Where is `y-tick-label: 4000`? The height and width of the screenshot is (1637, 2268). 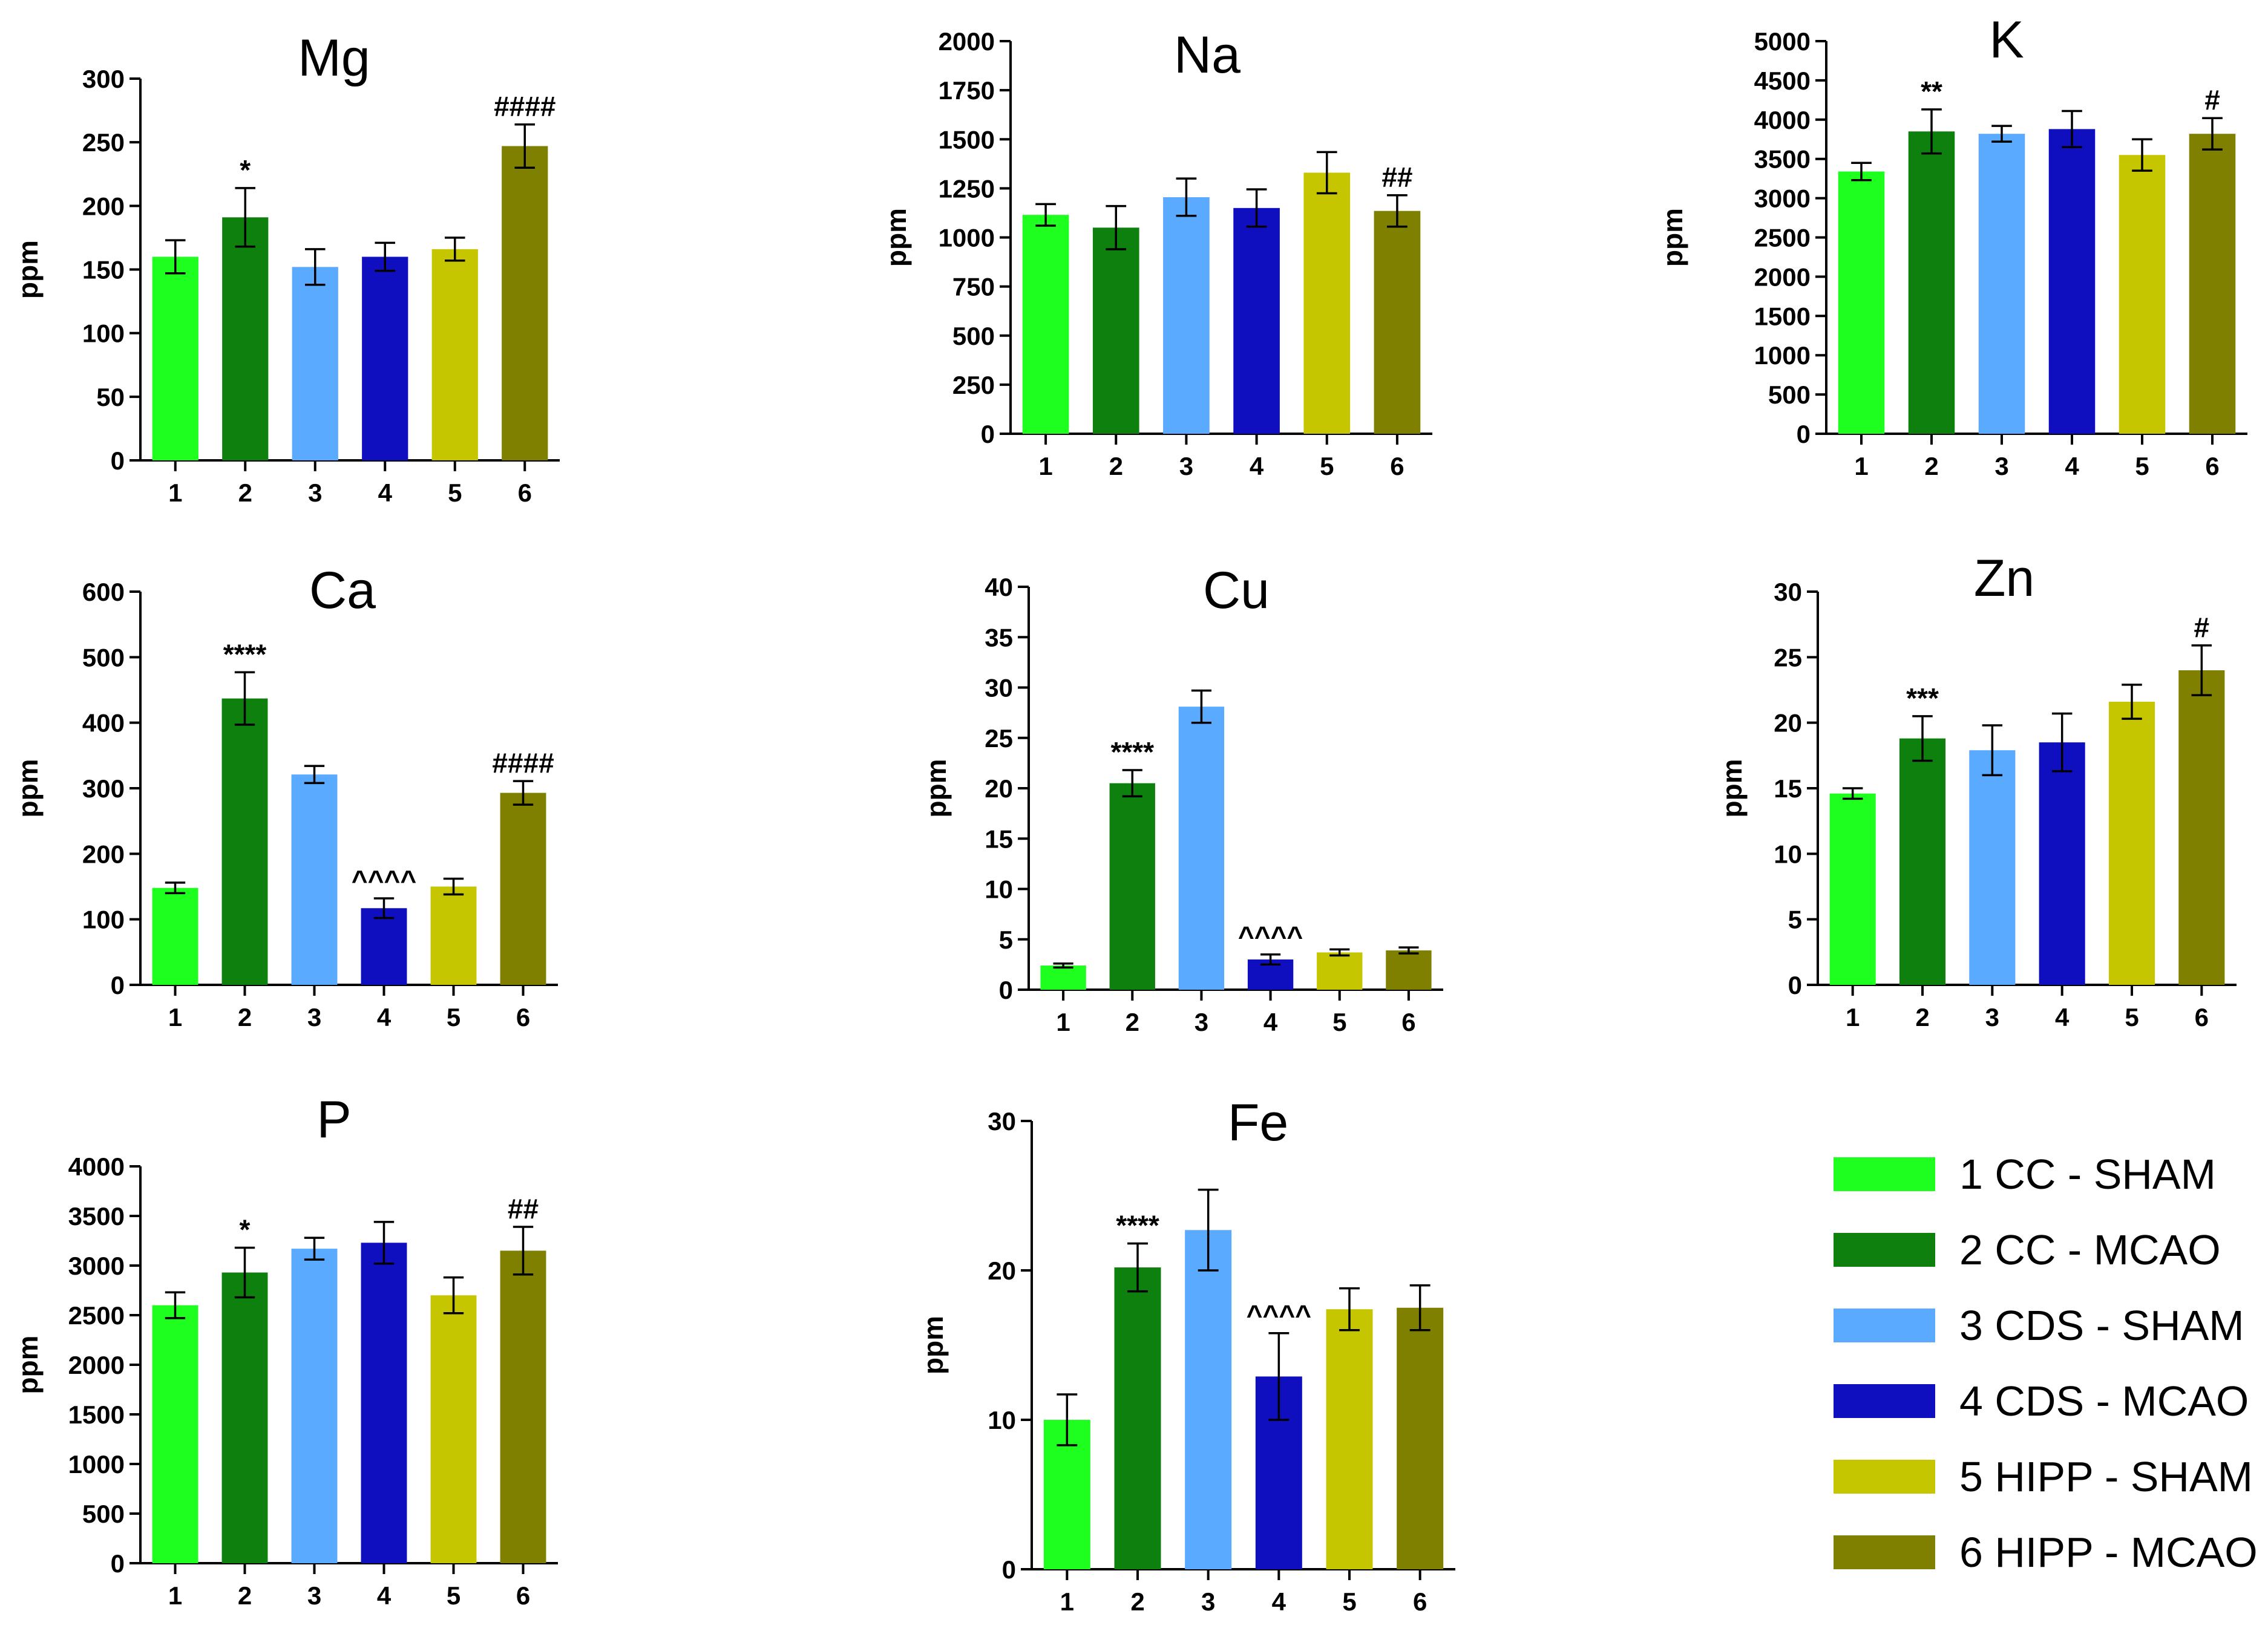
y-tick-label: 4000 is located at coordinates (96, 1166).